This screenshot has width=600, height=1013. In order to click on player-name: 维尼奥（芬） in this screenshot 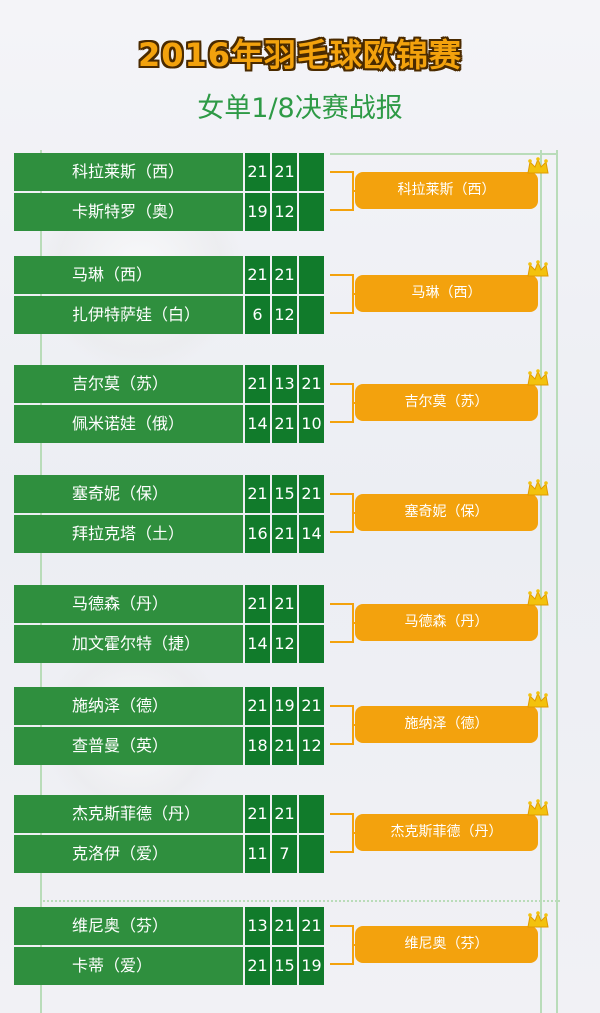, I will do `click(128, 926)`.